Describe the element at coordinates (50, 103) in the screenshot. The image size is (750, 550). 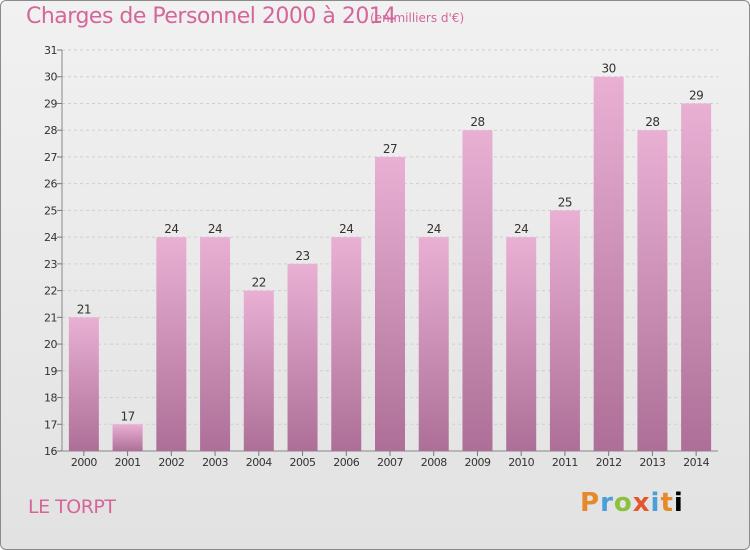
I see `y-tick-label: 29` at that location.